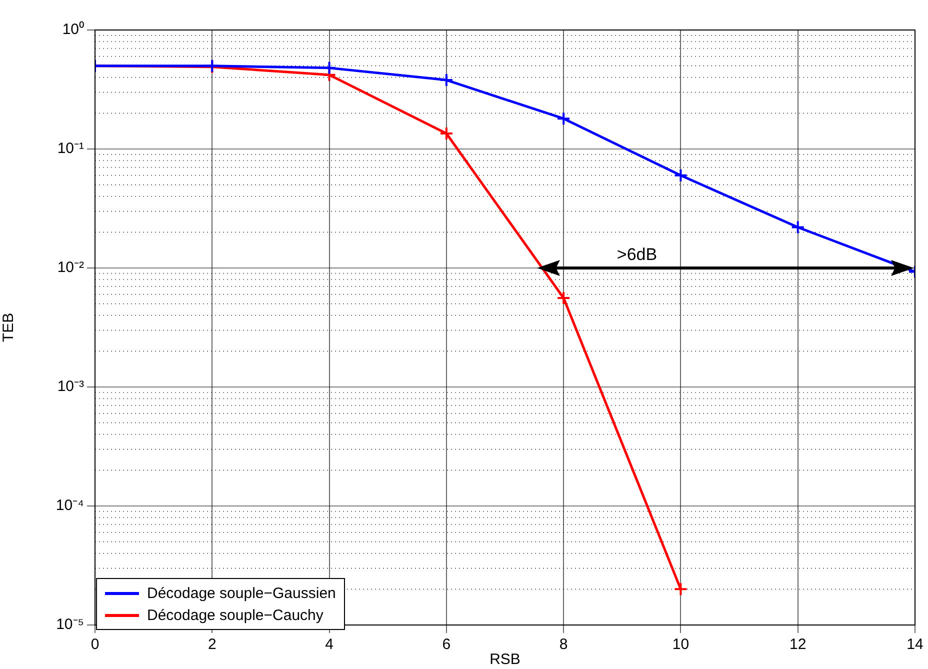 The height and width of the screenshot is (669, 928). What do you see at coordinates (505, 659) in the screenshot?
I see `x-axis-title: RSB` at bounding box center [505, 659].